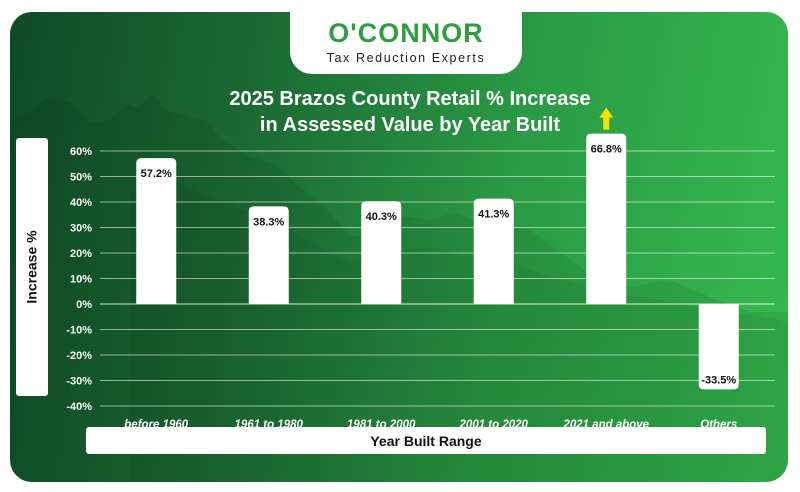 This screenshot has width=800, height=492. What do you see at coordinates (410, 125) in the screenshot?
I see `chart-title-line-2: in Assessed Value by Year Built` at bounding box center [410, 125].